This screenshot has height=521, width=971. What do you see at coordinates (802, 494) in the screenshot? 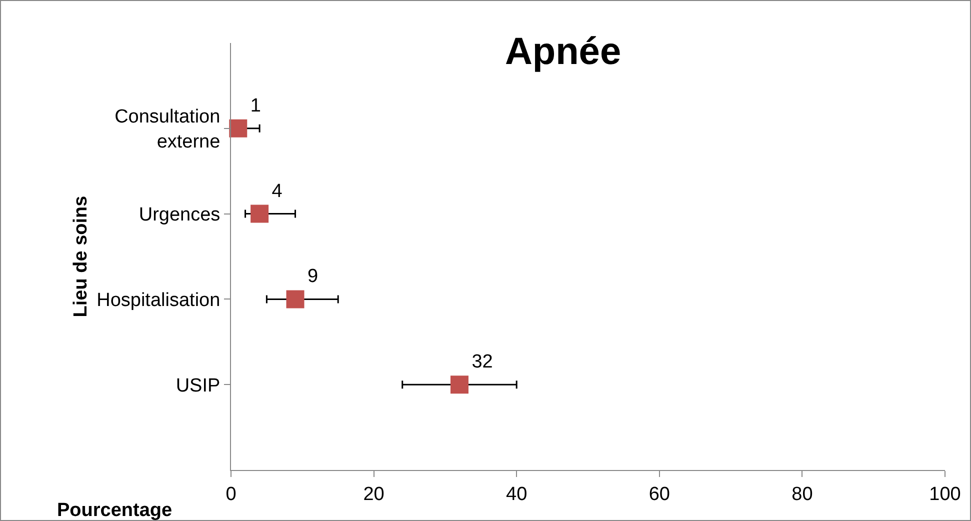
I see `x-tick-label: 80` at bounding box center [802, 494].